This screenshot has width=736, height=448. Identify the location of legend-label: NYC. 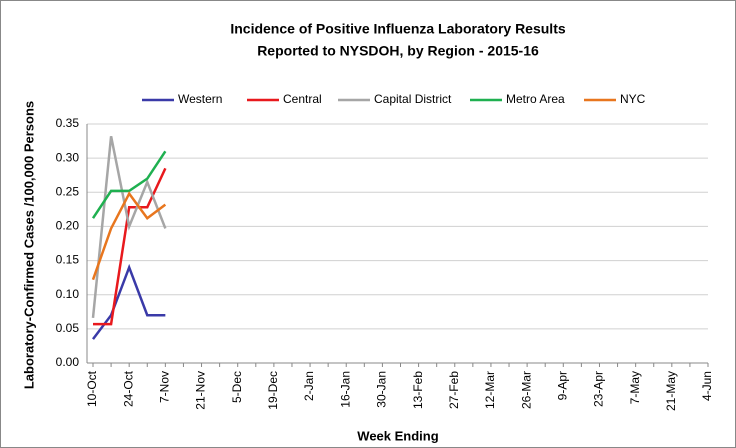
(633, 99).